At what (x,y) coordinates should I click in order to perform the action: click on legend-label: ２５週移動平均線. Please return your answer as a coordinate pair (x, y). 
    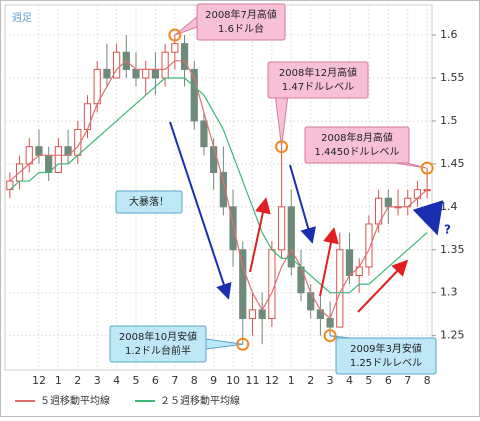
    Looking at the image, I should click on (200, 400).